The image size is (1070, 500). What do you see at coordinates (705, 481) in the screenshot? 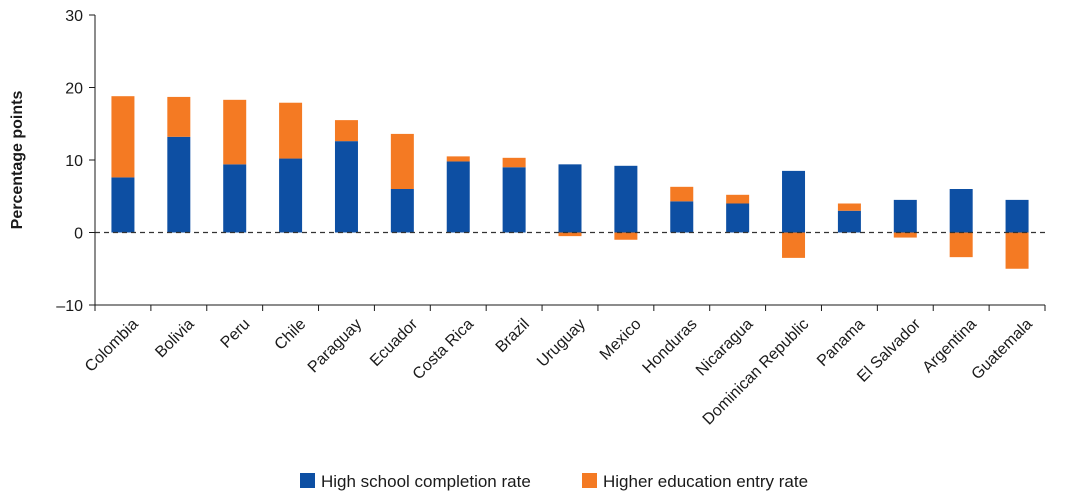
I see `legend-label-series-2: Higher education entry rate` at bounding box center [705, 481].